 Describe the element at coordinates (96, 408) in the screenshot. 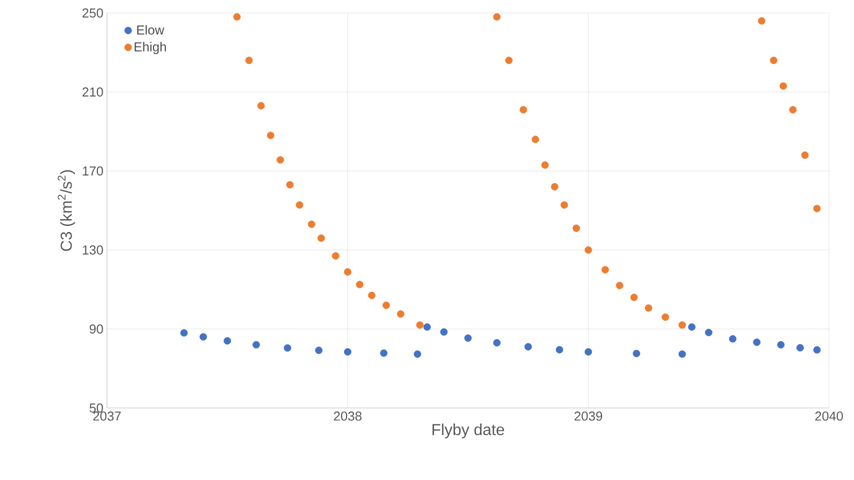

I see `y-tick-label: 50` at that location.